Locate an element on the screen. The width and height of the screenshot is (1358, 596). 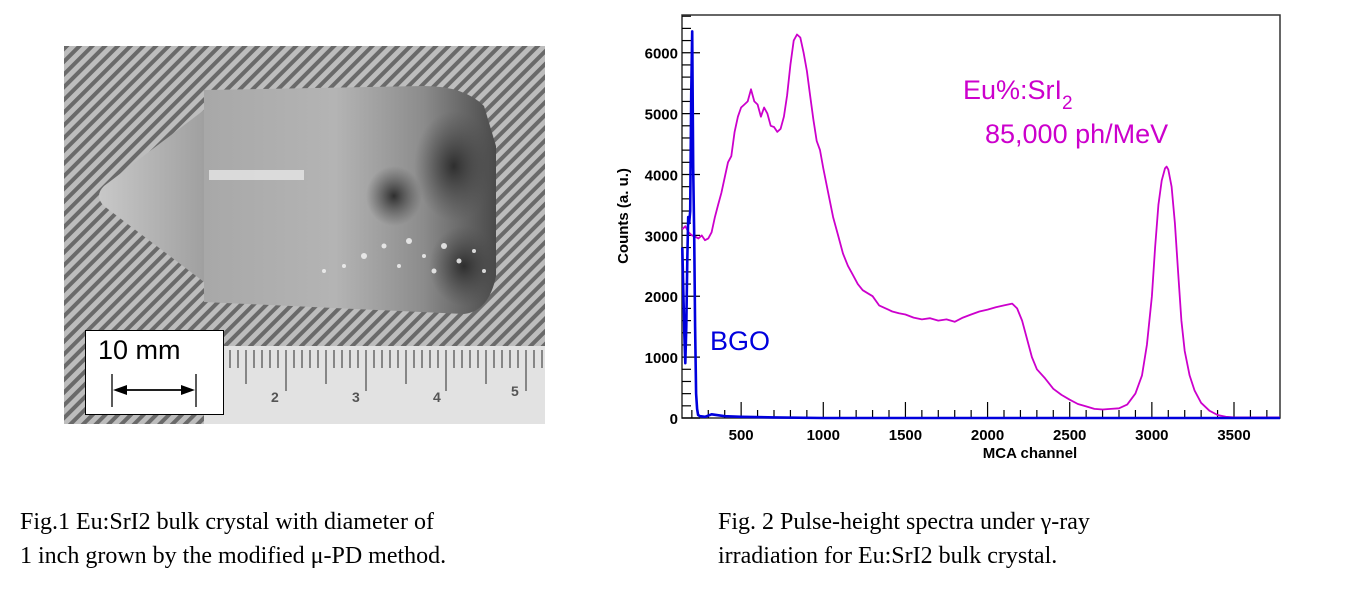
y-tick-label: 6000 is located at coordinates (661, 54).